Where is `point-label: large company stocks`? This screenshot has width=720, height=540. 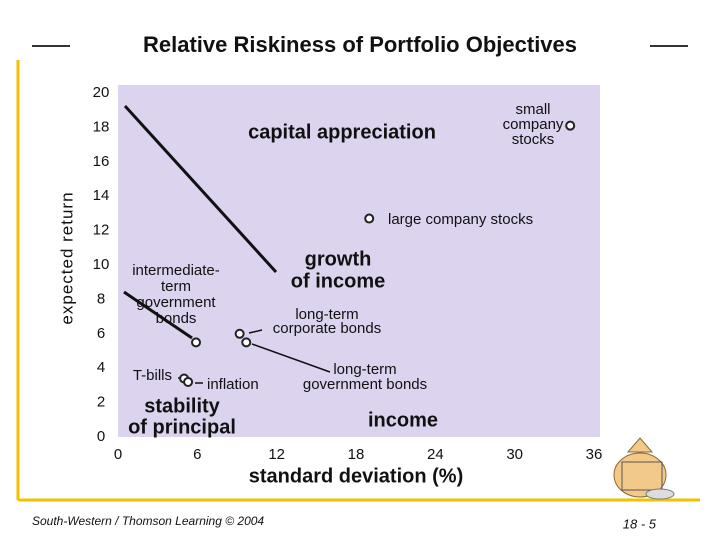 point-label: large company stocks is located at coordinates (460, 219).